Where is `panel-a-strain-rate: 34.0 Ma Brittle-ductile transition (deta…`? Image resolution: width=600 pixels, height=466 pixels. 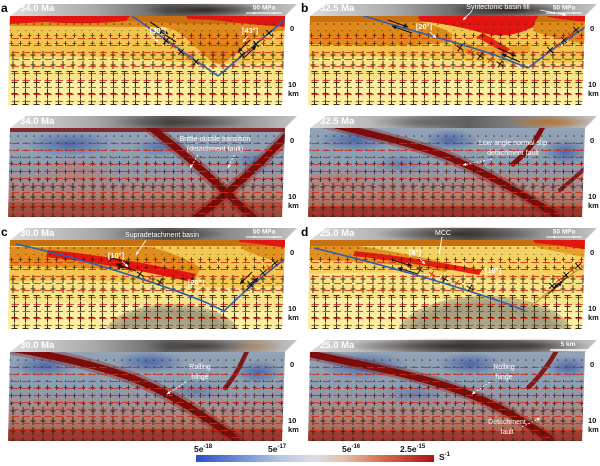
panel-a-strain-rate: 34.0 Ma Brittle-ductile transition (deta… is located at coordinates (153, 166).